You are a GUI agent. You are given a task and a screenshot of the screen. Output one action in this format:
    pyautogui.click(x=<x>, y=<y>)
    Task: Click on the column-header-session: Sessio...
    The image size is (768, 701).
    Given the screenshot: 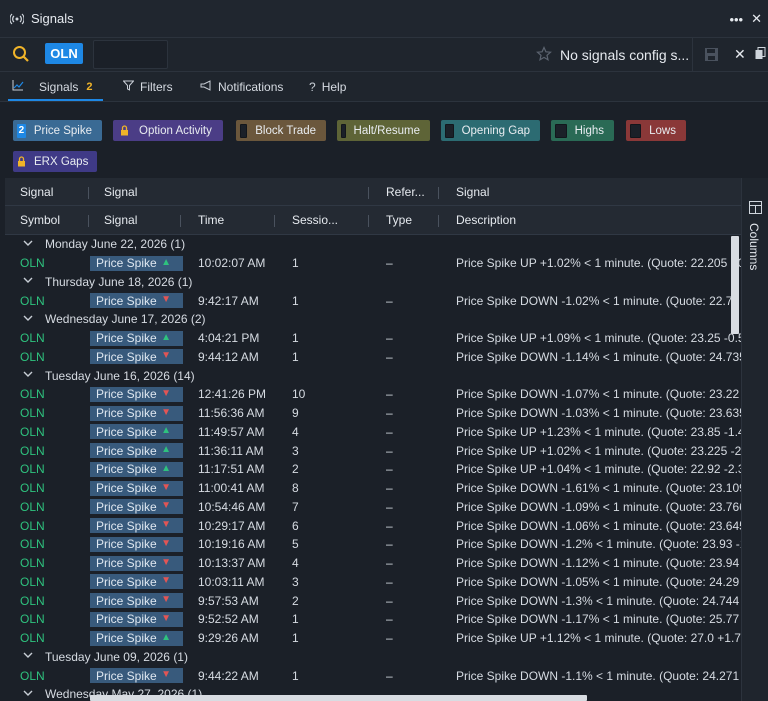 What is the action you would take?
    pyautogui.click(x=315, y=220)
    